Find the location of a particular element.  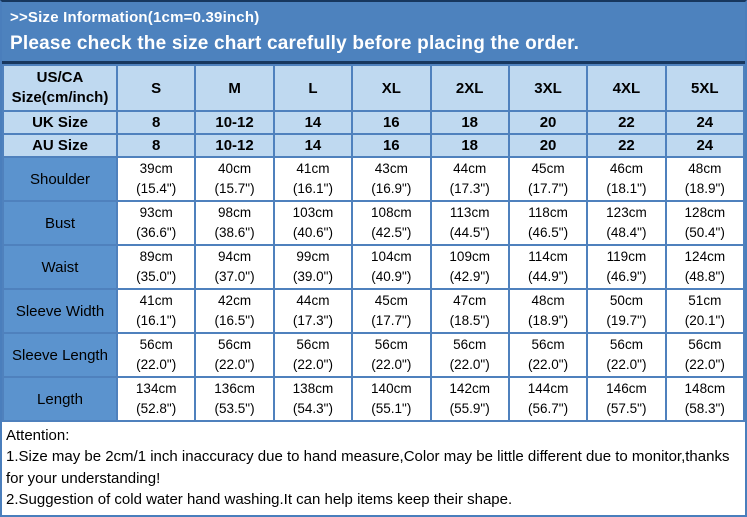

measurement-label: Sleeve Width is located at coordinates (60, 311).